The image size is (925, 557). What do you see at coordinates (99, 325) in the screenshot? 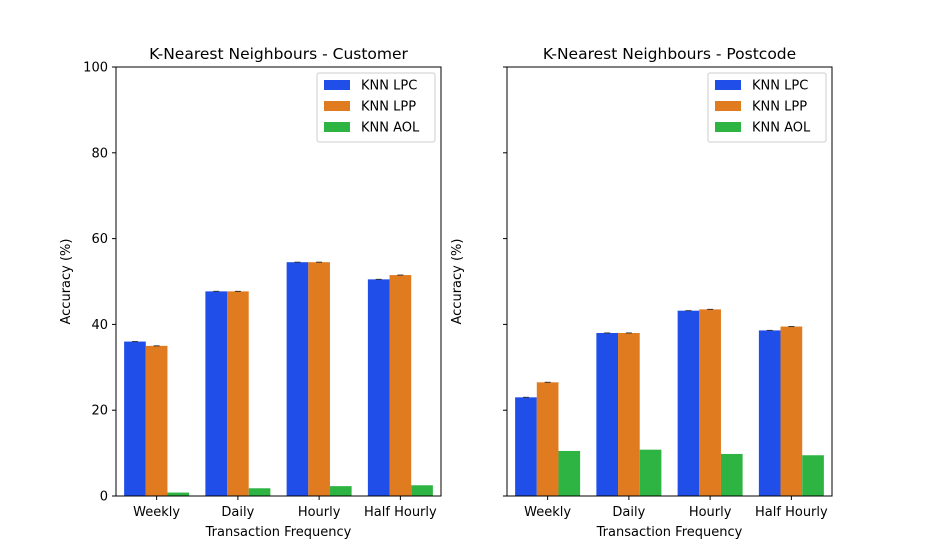
I see `y-tick-label: 40` at bounding box center [99, 325].